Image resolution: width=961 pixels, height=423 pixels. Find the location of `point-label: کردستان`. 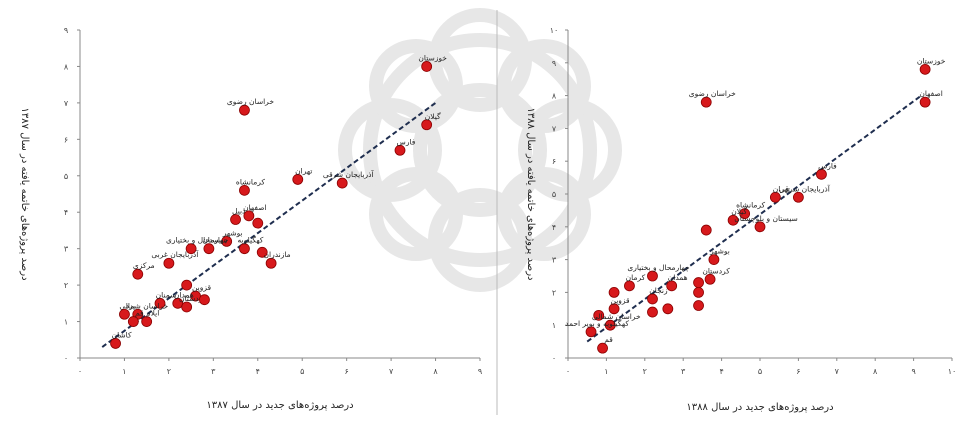

point-label: کردستان is located at coordinates (193, 298).